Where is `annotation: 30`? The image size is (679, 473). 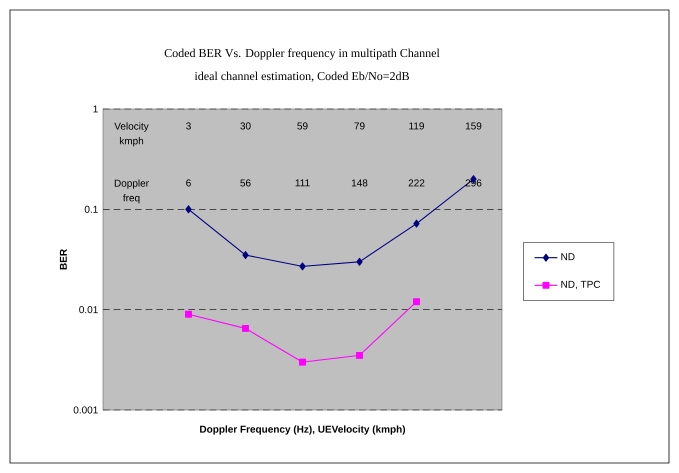 annotation: 30 is located at coordinates (245, 126).